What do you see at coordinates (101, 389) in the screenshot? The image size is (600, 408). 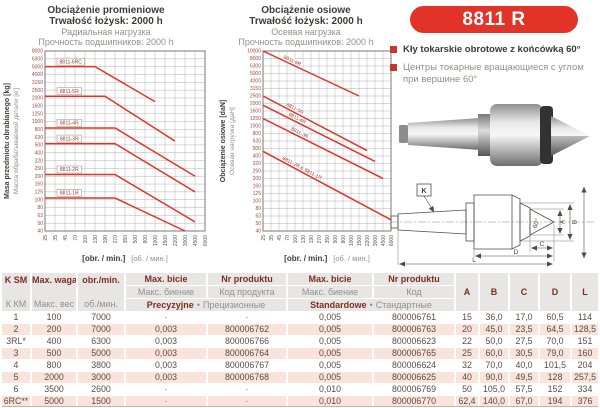 I see `table-cell: 2600` at bounding box center [101, 389].